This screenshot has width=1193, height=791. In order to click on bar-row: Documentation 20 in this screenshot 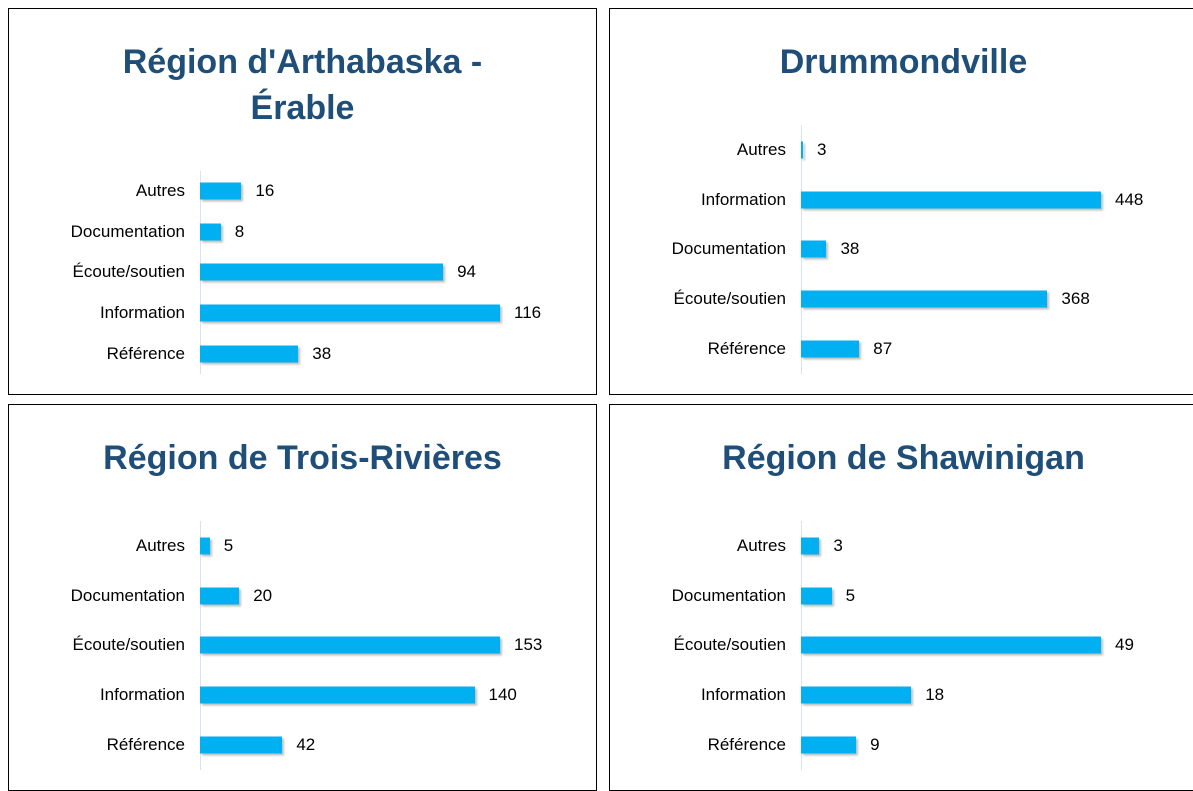, I will do `click(302, 596)`.